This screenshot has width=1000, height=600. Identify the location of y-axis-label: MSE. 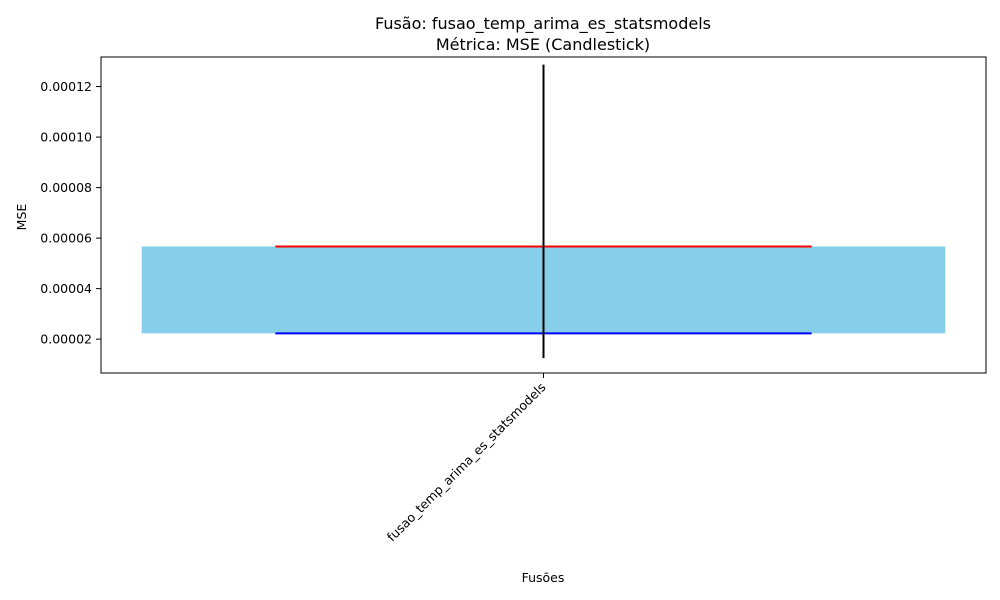
(21, 217).